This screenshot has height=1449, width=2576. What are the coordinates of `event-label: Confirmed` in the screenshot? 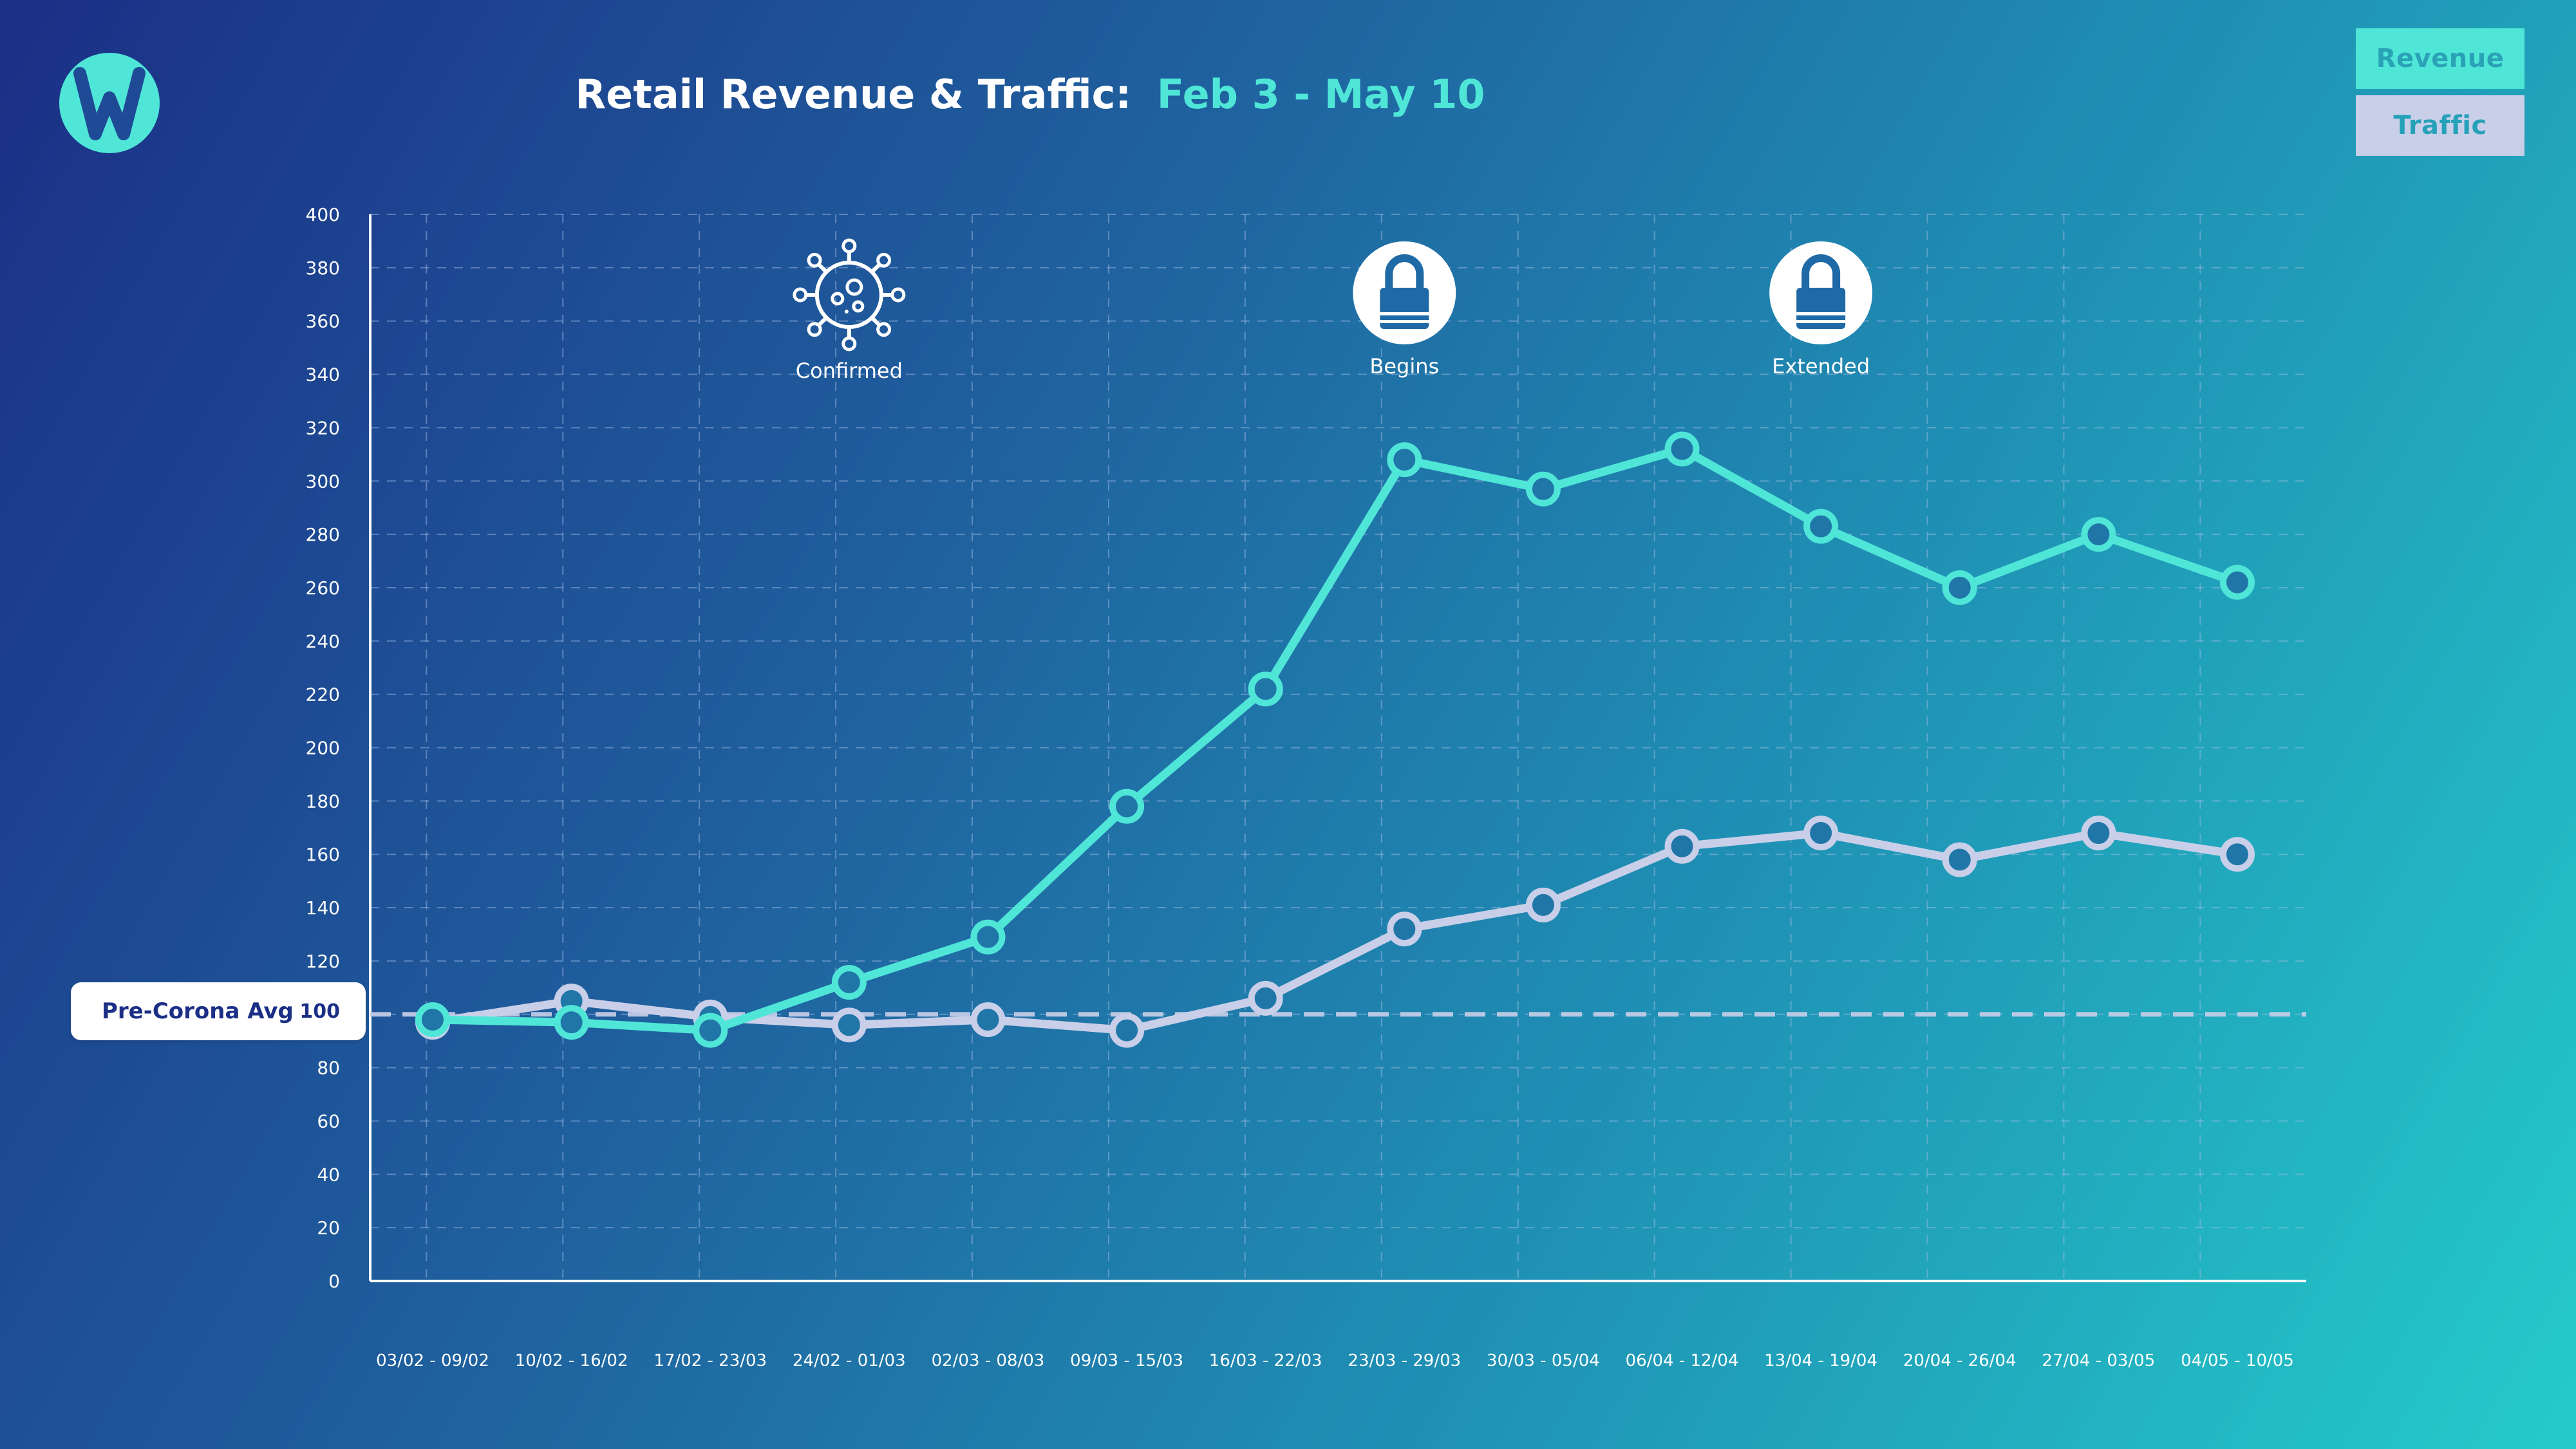 It's located at (849, 371).